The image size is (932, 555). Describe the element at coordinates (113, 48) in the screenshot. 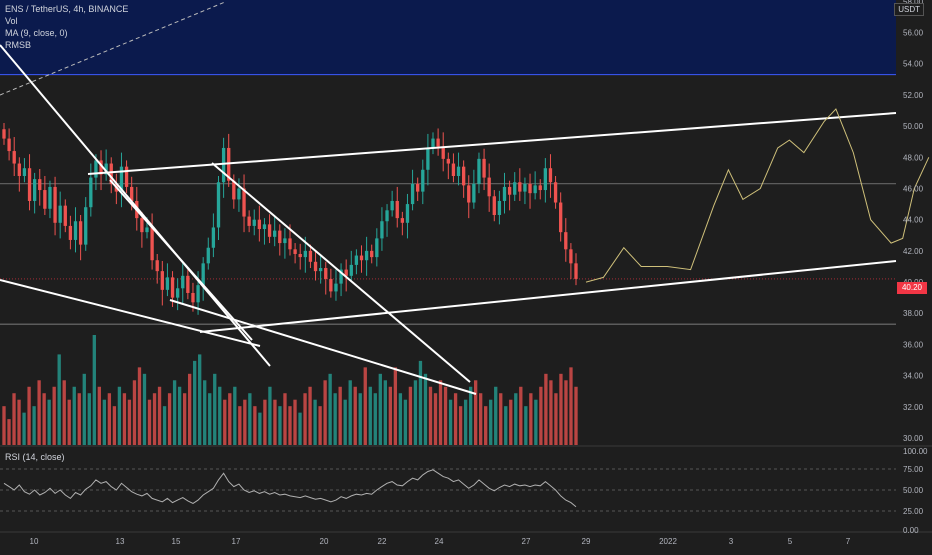

I see `dashed-trend-line` at that location.